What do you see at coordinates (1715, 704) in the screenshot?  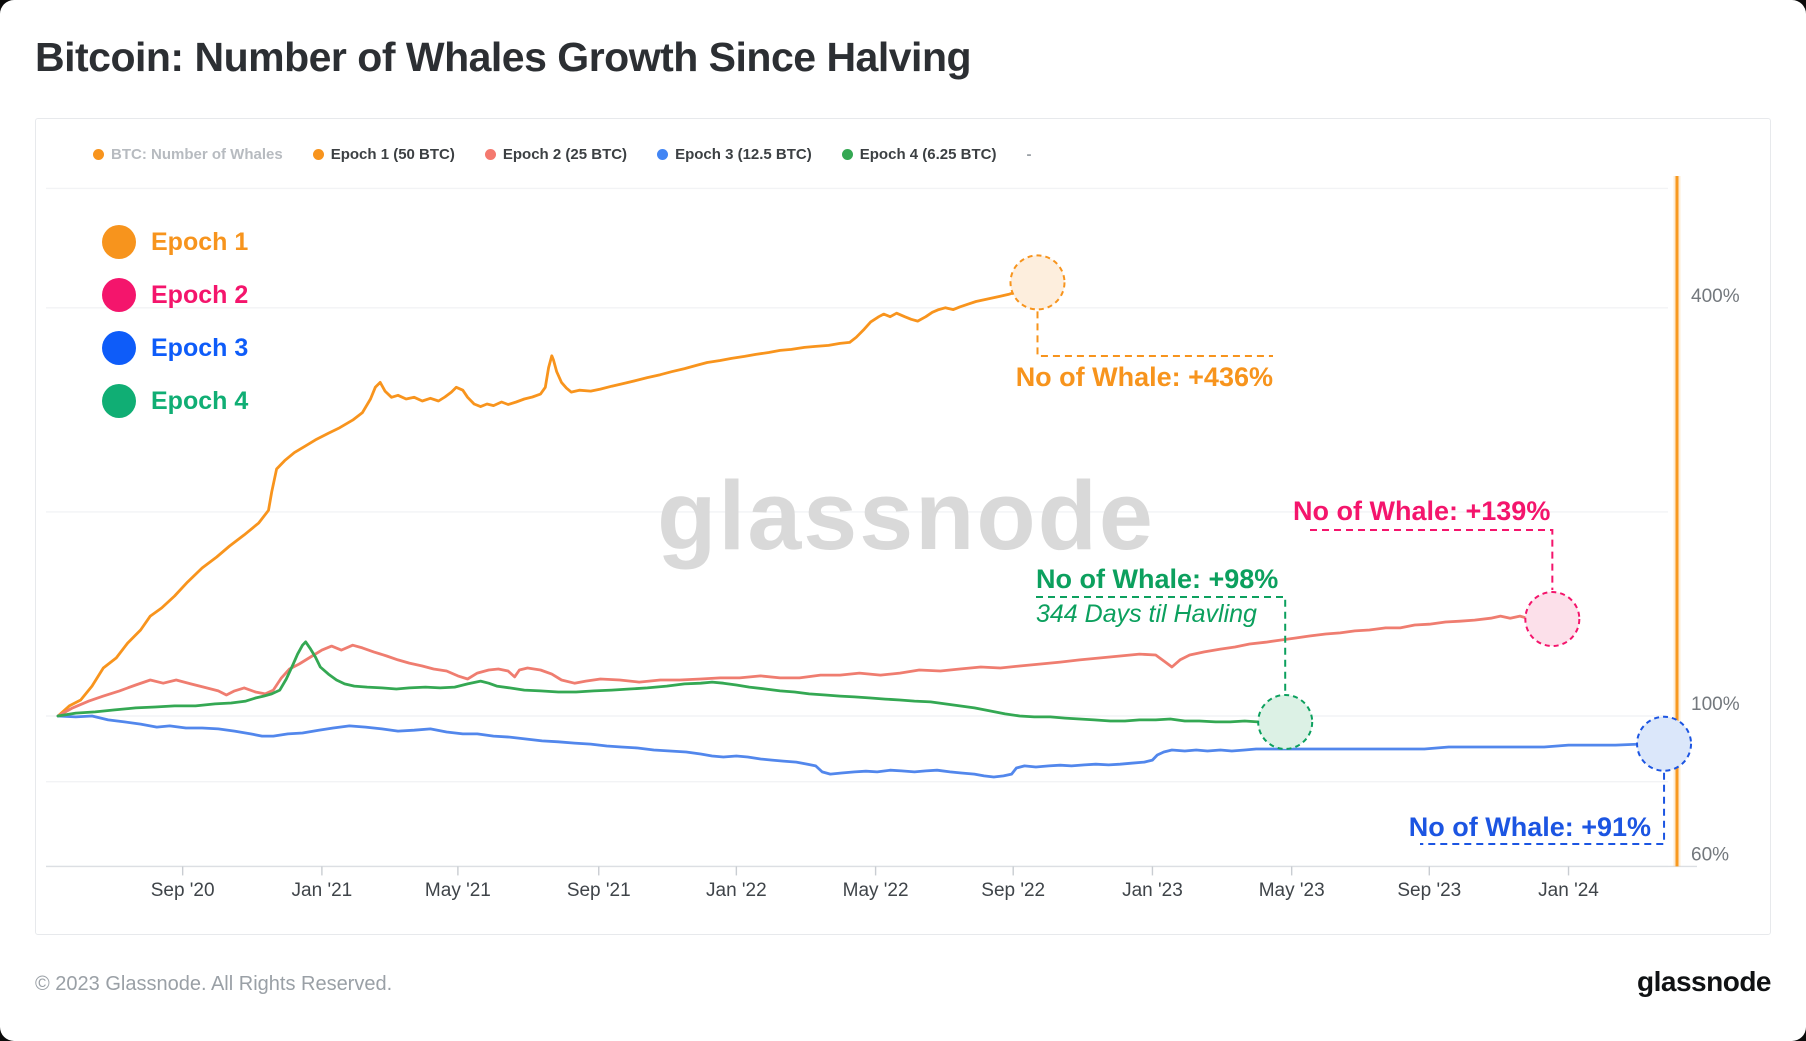 I see `y-tick-label: 100%` at bounding box center [1715, 704].